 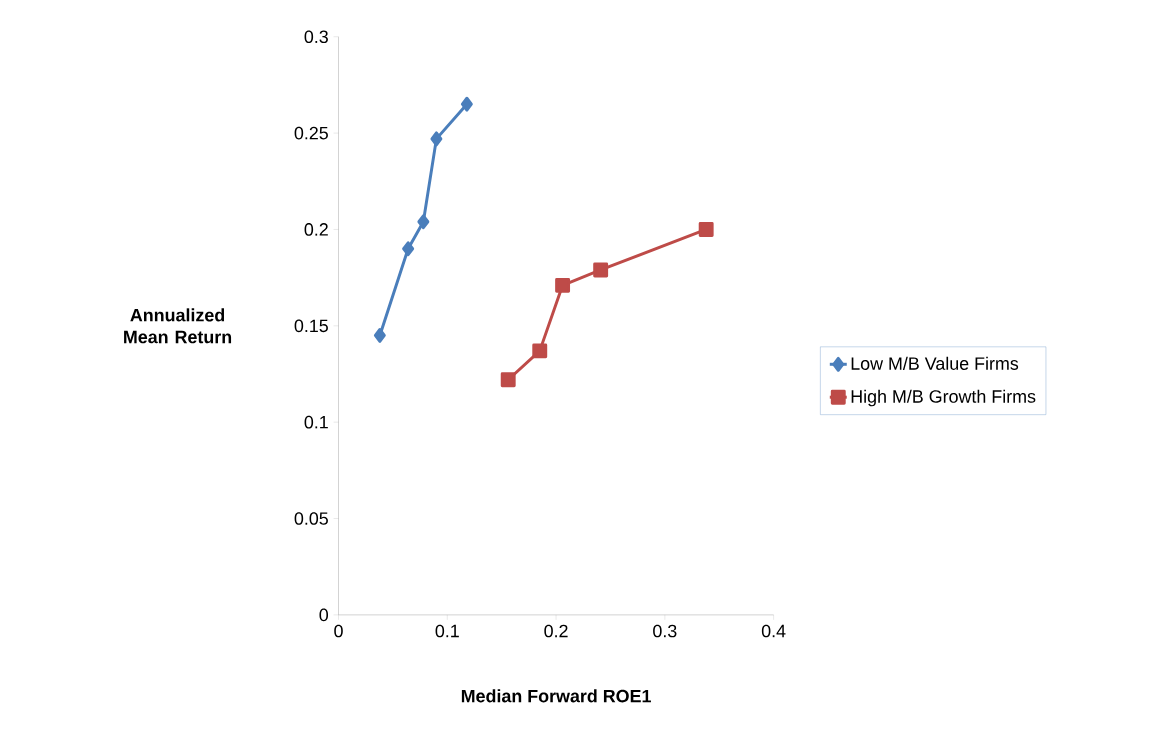 What do you see at coordinates (556, 696) in the screenshot?
I see `x-axis-title: Median Forward ROE1` at bounding box center [556, 696].